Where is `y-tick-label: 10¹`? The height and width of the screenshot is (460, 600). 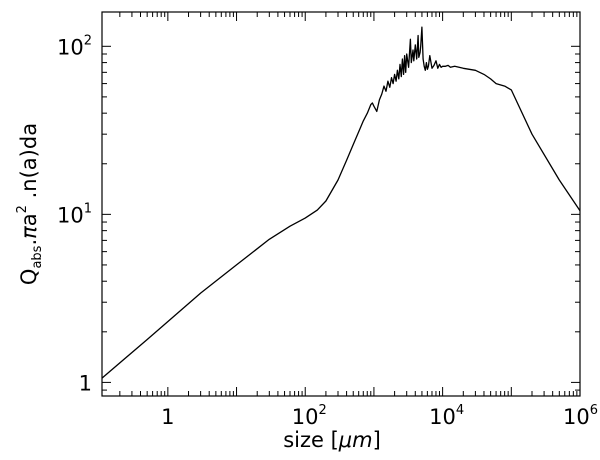 y-tick-label: 10¹ is located at coordinates (74, 214).